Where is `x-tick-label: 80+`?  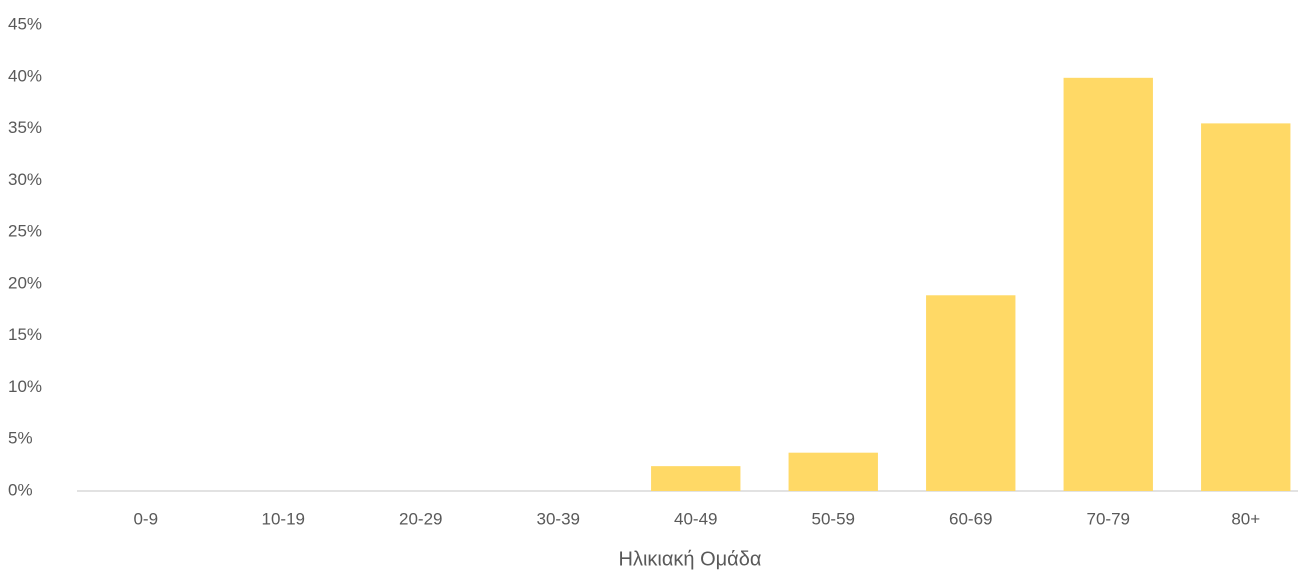 x-tick-label: 80+ is located at coordinates (1245, 518).